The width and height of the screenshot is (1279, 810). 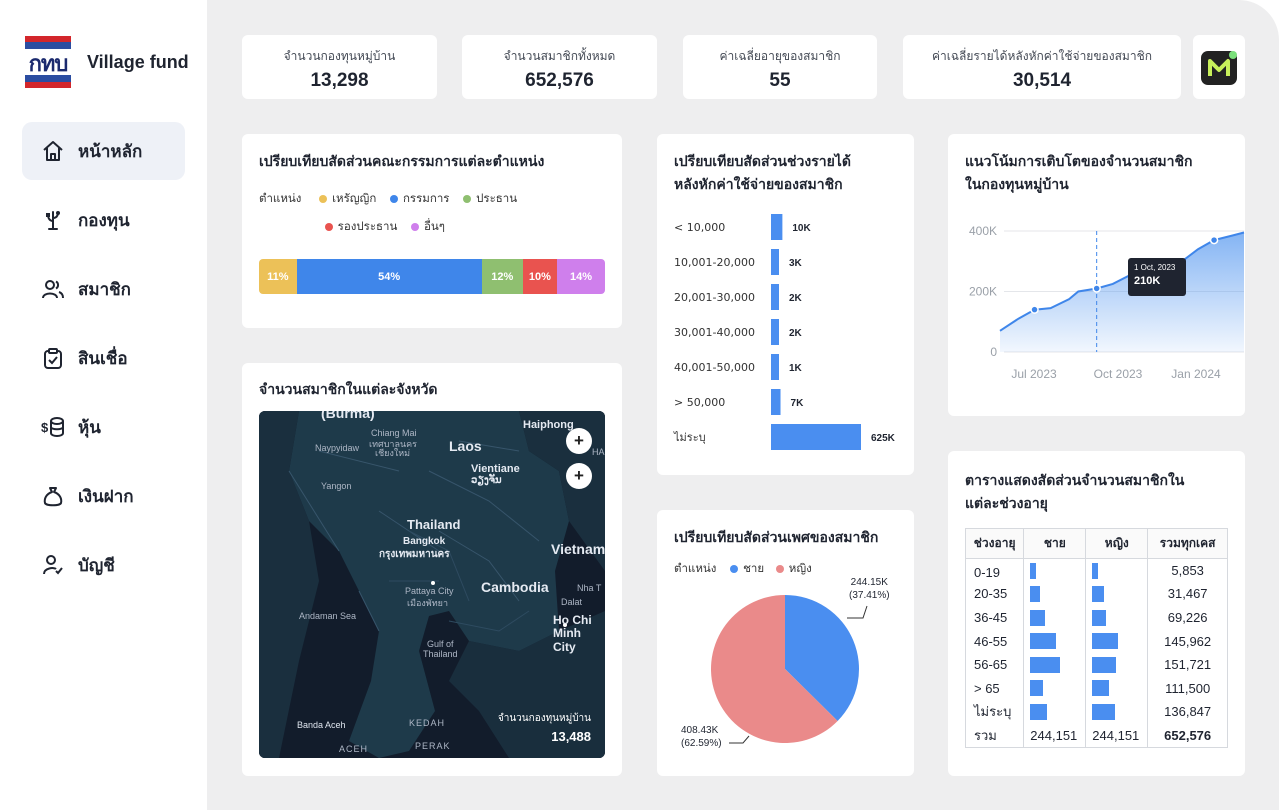 I want to click on sidebar-item-label: กองทุน, so click(x=104, y=220).